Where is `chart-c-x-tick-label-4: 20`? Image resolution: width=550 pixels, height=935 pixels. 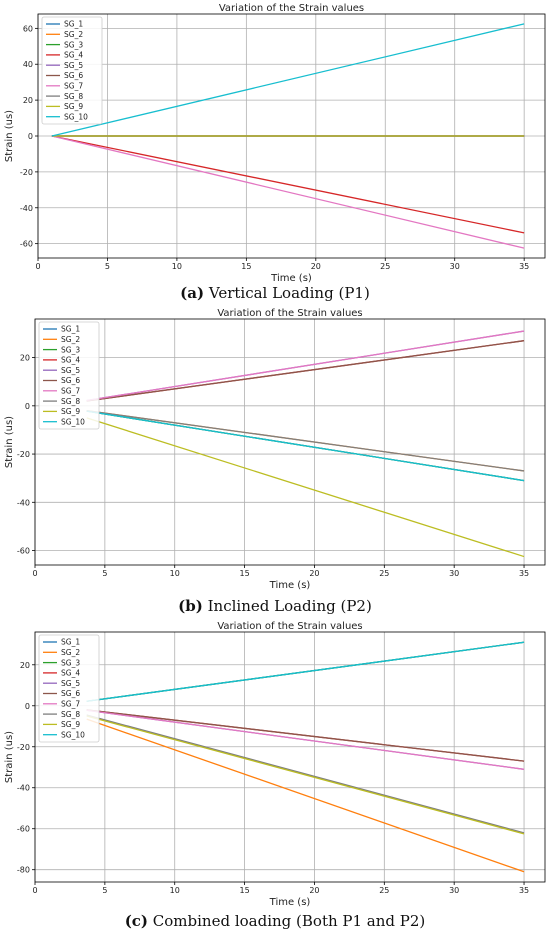
chart-c-x-tick-label-4: 20 is located at coordinates (314, 890).